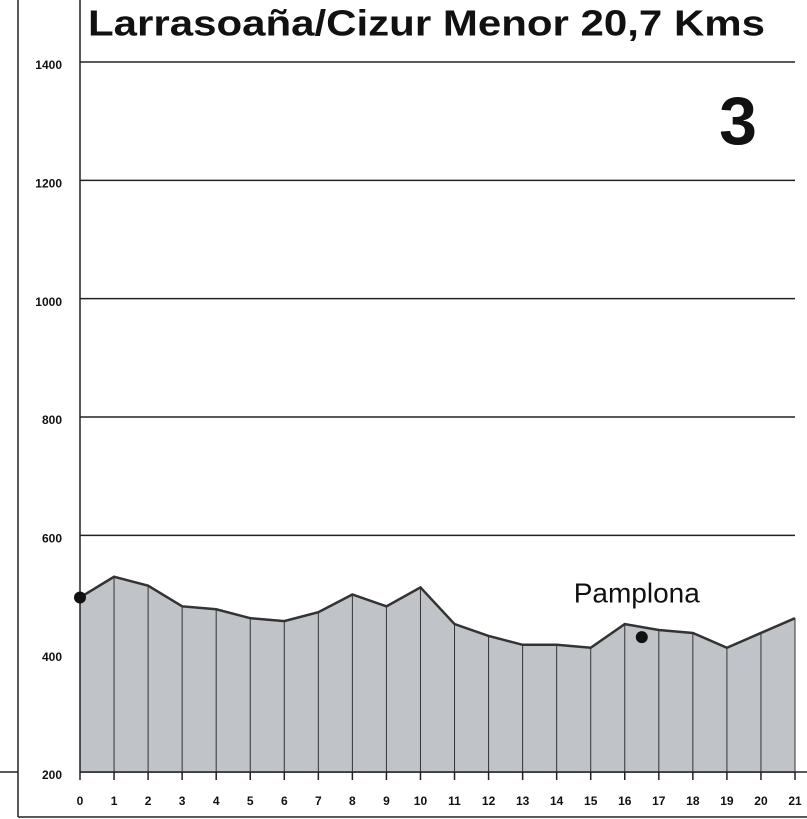 The image size is (807, 819). What do you see at coordinates (557, 801) in the screenshot?
I see `x-tick-label: 14` at bounding box center [557, 801].